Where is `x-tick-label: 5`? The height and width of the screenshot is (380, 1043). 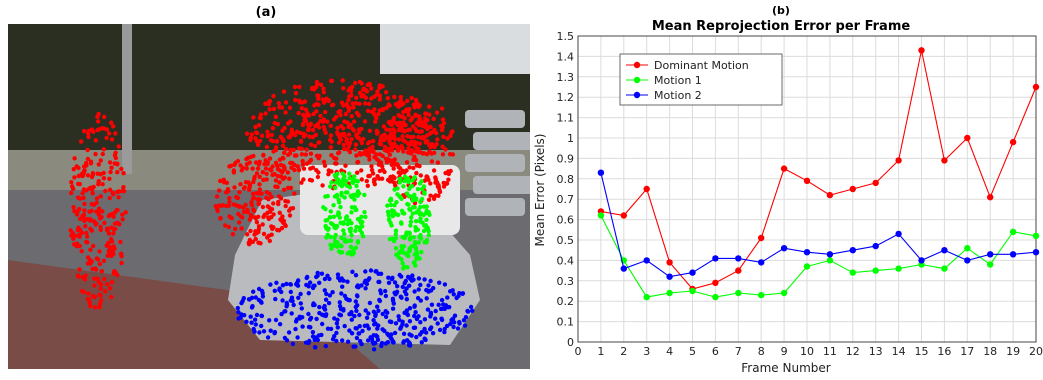
x-tick-label: 5 is located at coordinates (692, 351).